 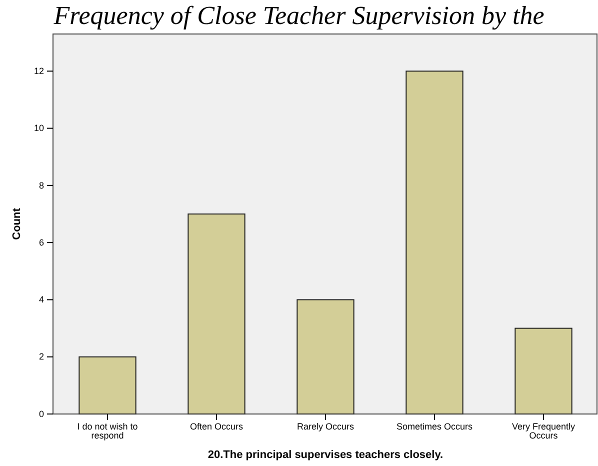 What do you see at coordinates (298, 15) in the screenshot?
I see `chart-title: Frequency of Close Teacher Supervision by the` at bounding box center [298, 15].